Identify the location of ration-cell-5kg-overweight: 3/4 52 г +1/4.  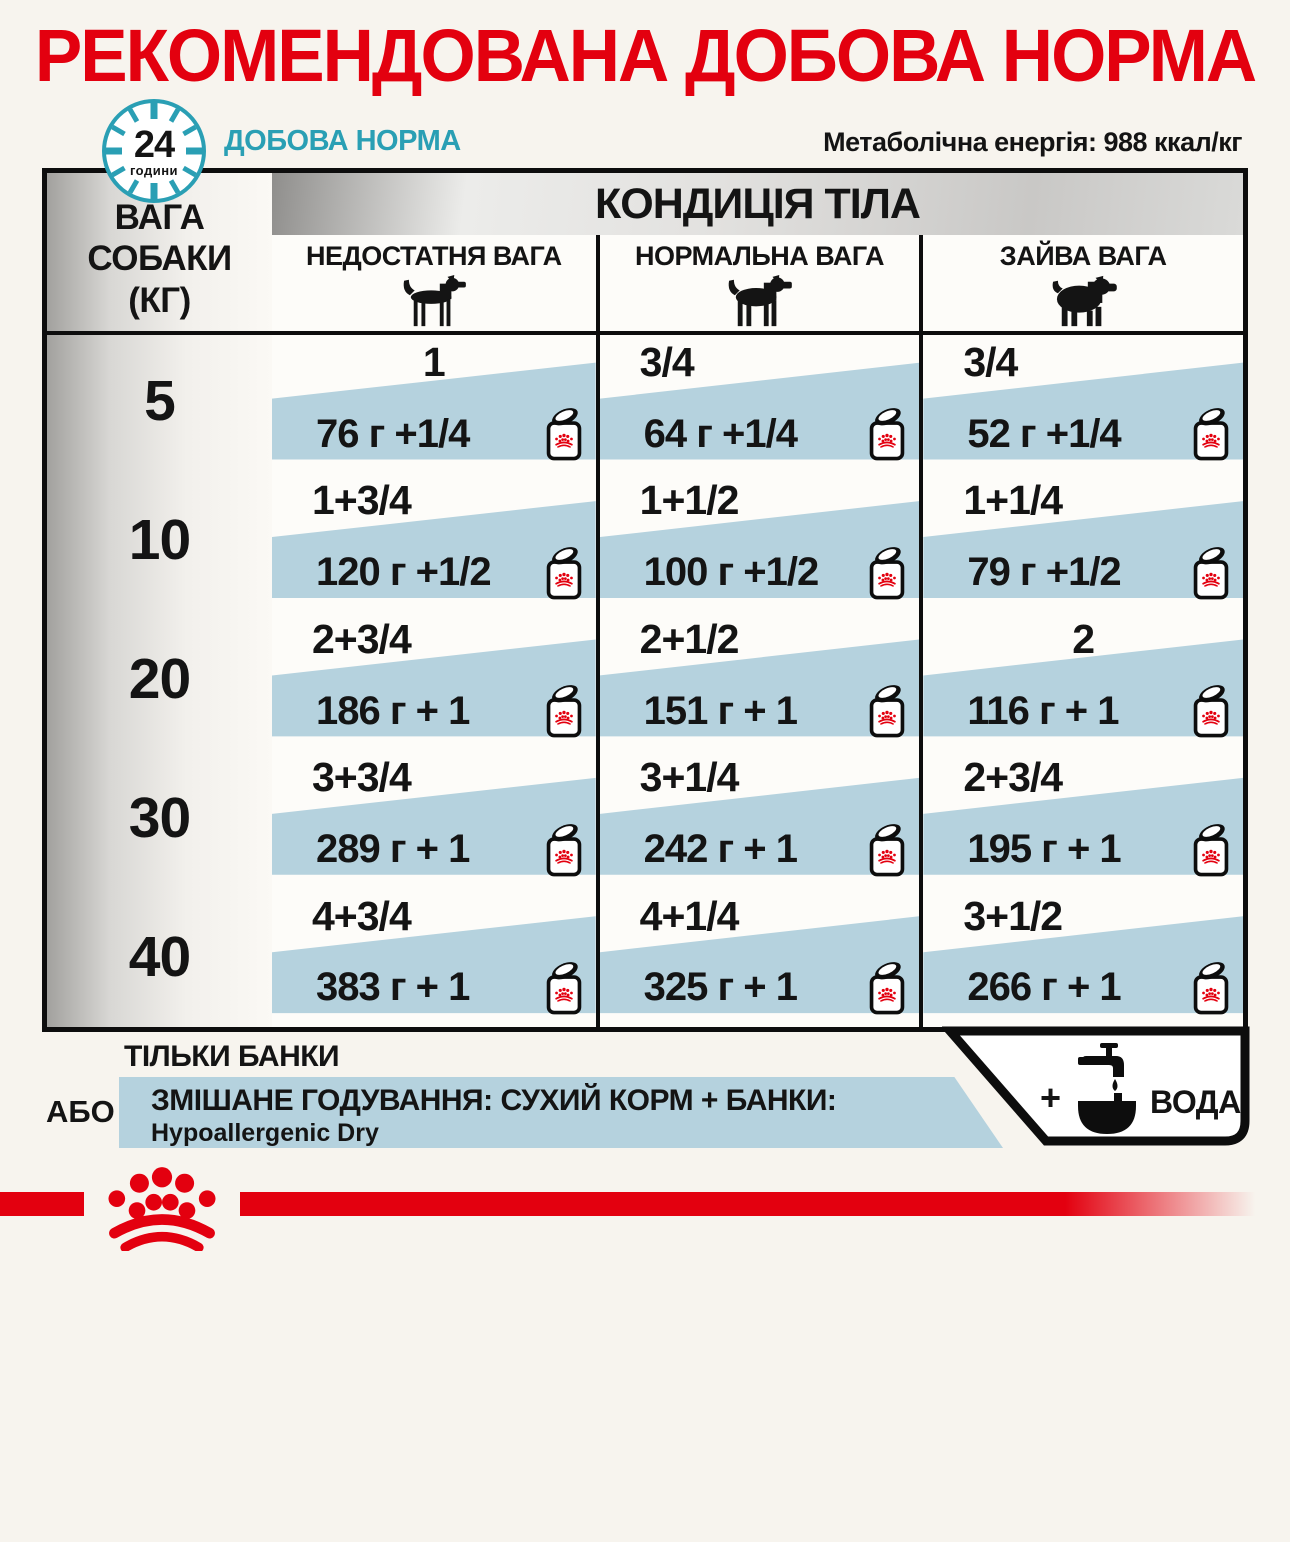
(1081, 404).